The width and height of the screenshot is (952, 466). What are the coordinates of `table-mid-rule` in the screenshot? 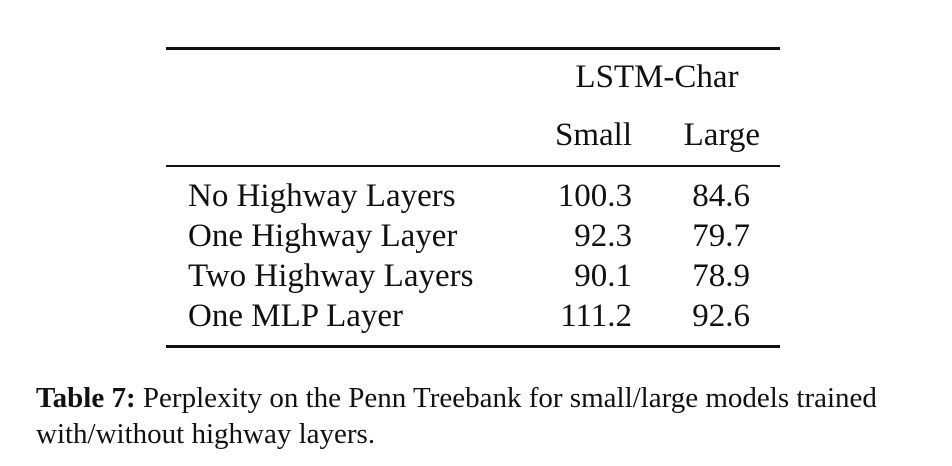 It's located at (473, 166).